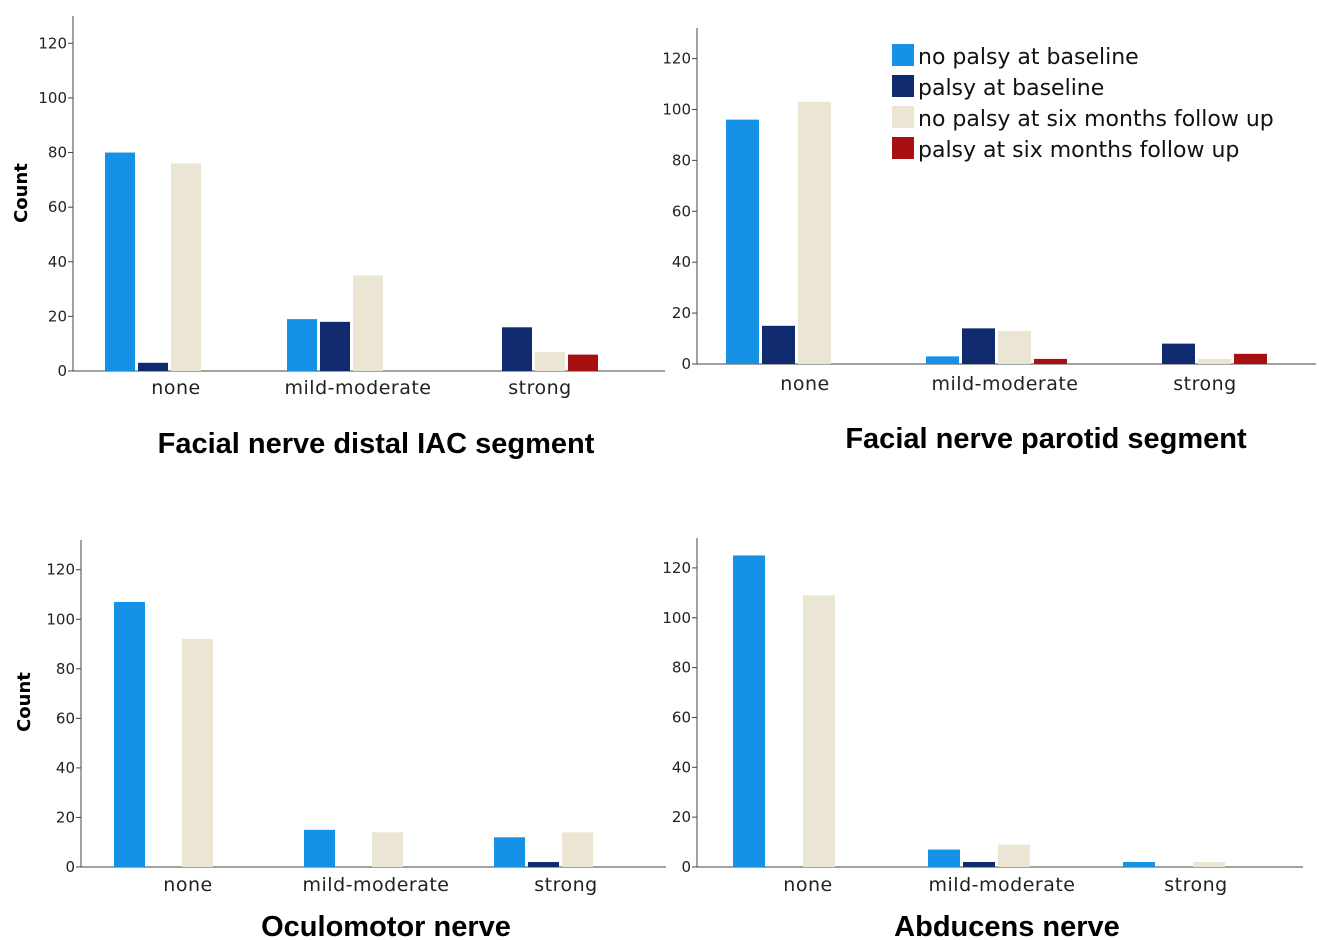 The width and height of the screenshot is (1319, 940). I want to click on chart-title: Facial nerve distal IAC segment, so click(376, 444).